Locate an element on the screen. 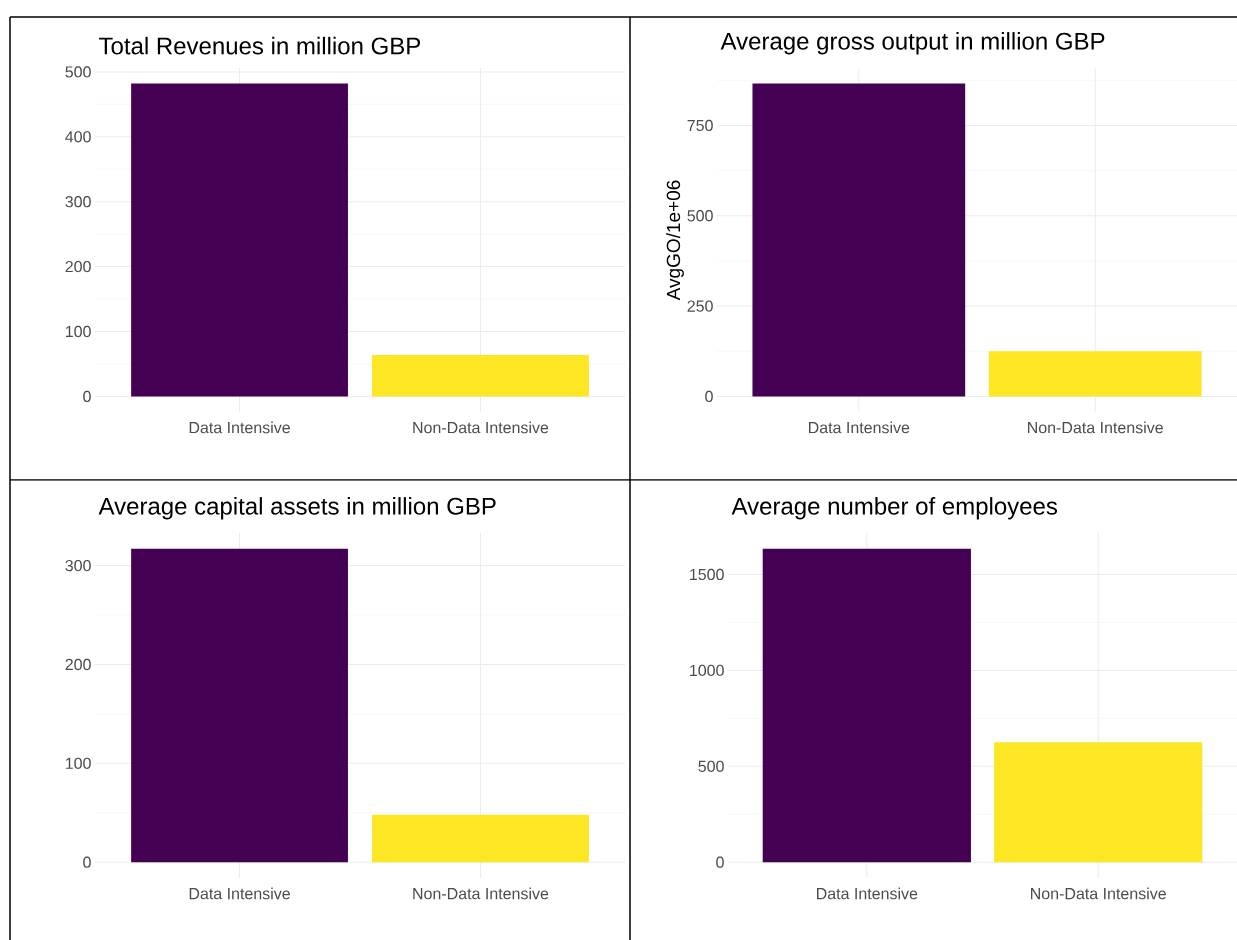 This screenshot has height=940, width=1237. y-tick-label: 400 is located at coordinates (78, 137).